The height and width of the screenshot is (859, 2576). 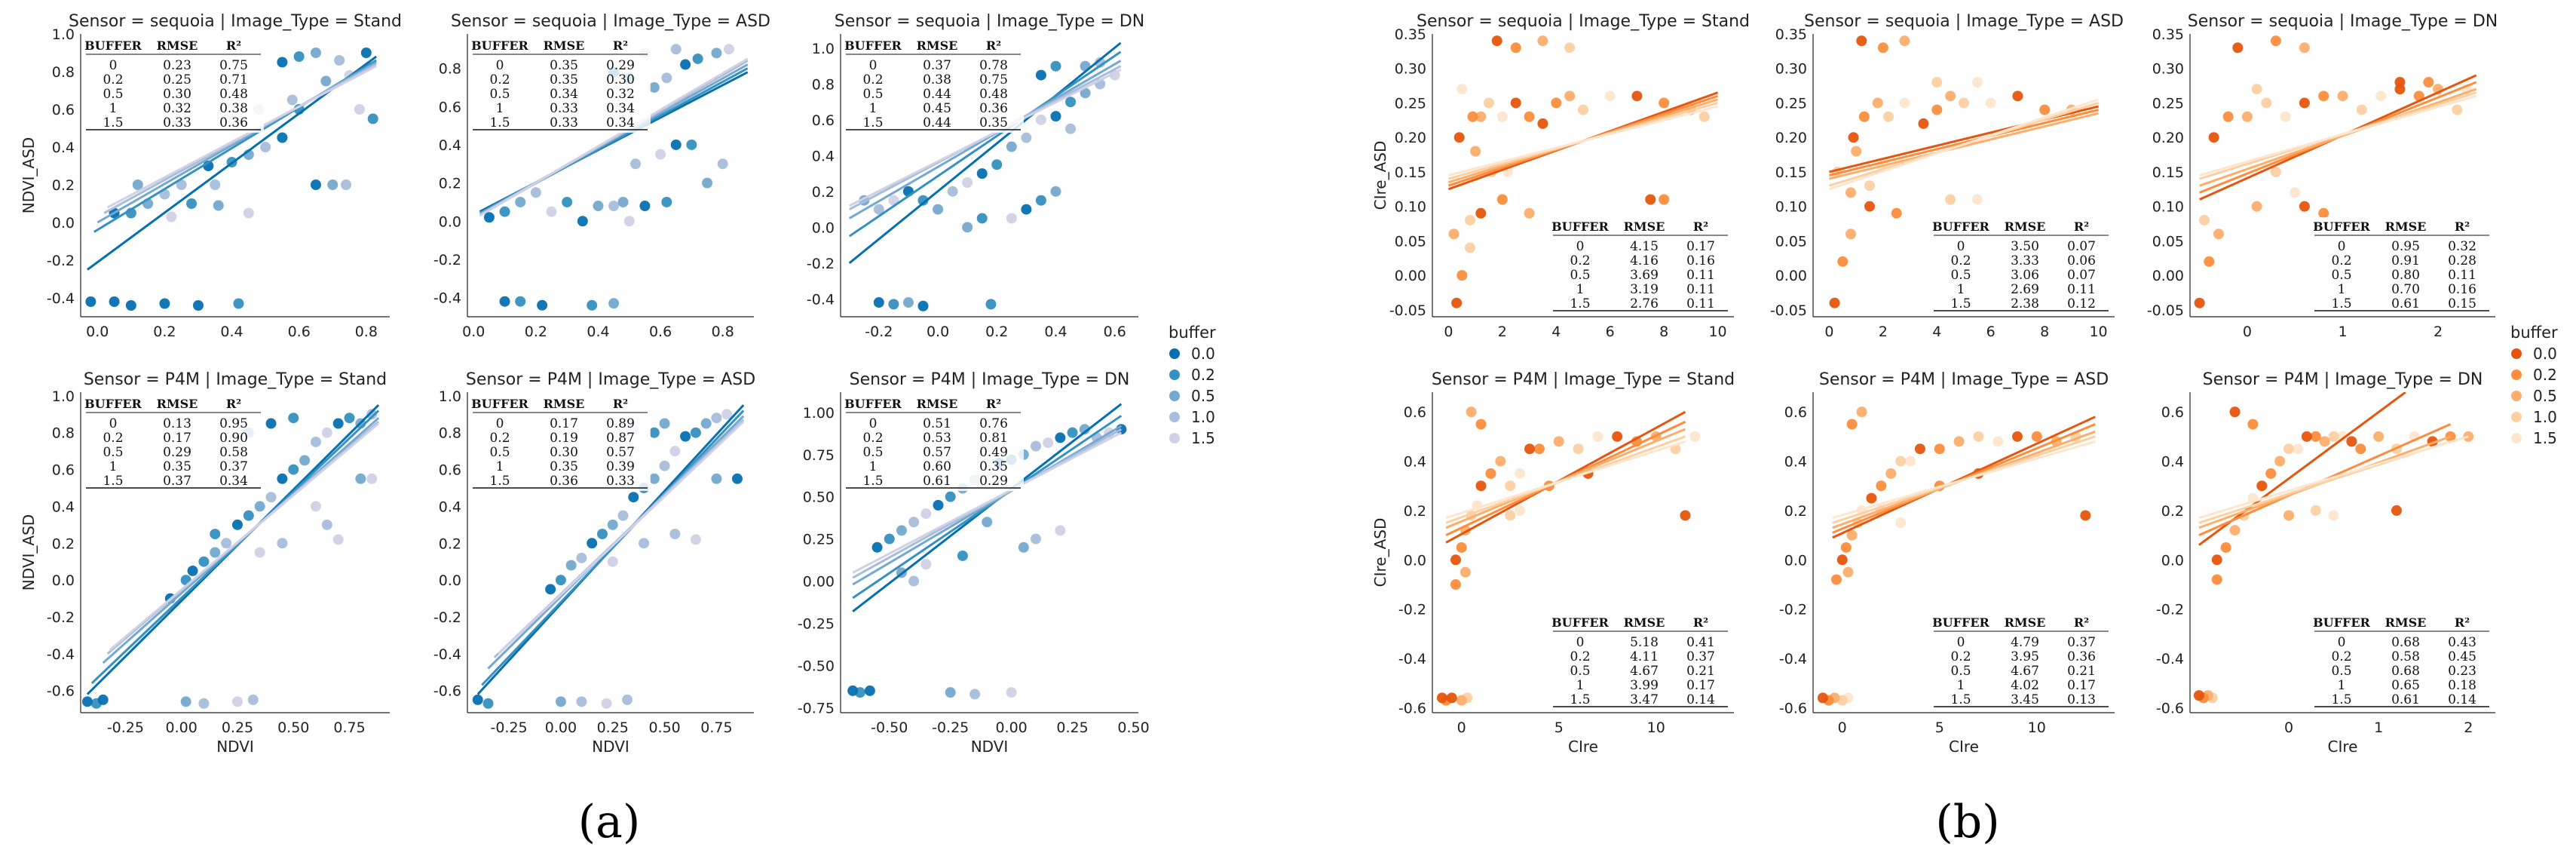 I want to click on regression-line, so click(x=1964, y=478).